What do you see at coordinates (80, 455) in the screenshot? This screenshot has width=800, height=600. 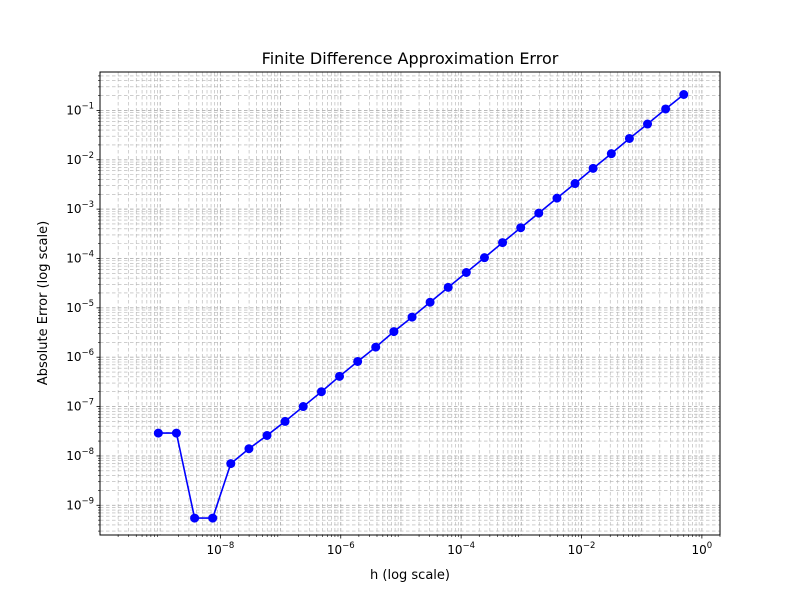 I see `y-tick-label: 10⁻⁸` at bounding box center [80, 455].